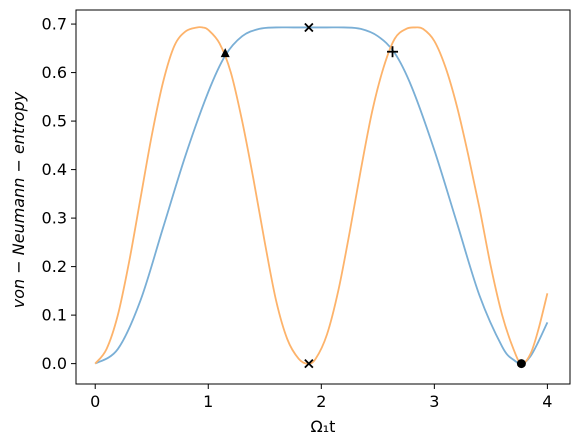  What do you see at coordinates (54, 266) in the screenshot?
I see `y-tick-label: 0.2` at bounding box center [54, 266].